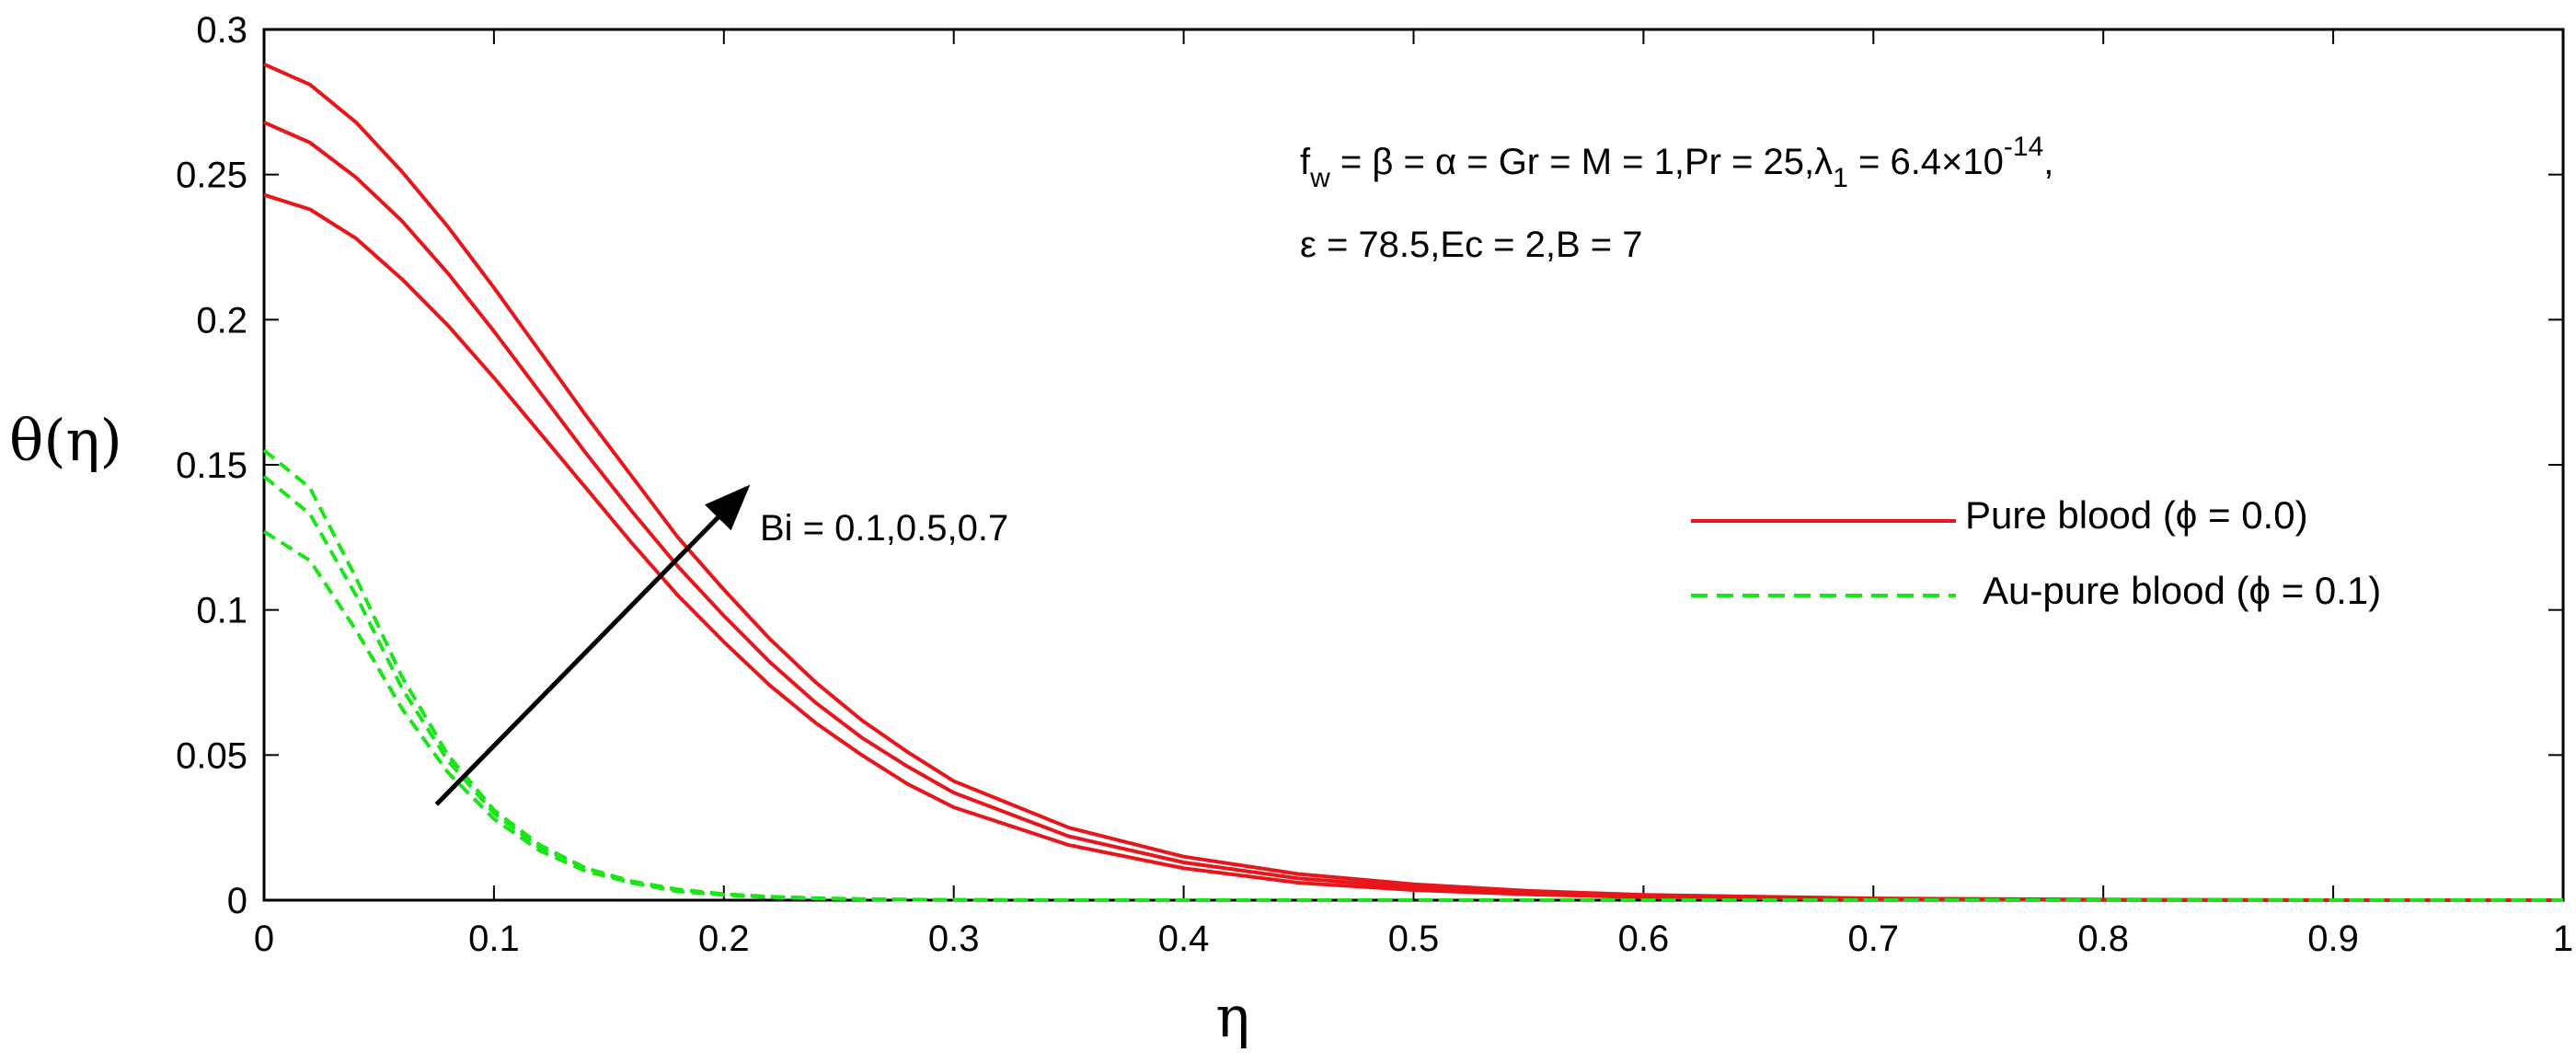 This screenshot has width=2576, height=1064. Describe the element at coordinates (211, 755) in the screenshot. I see `y-tick-label: 0.05` at that location.